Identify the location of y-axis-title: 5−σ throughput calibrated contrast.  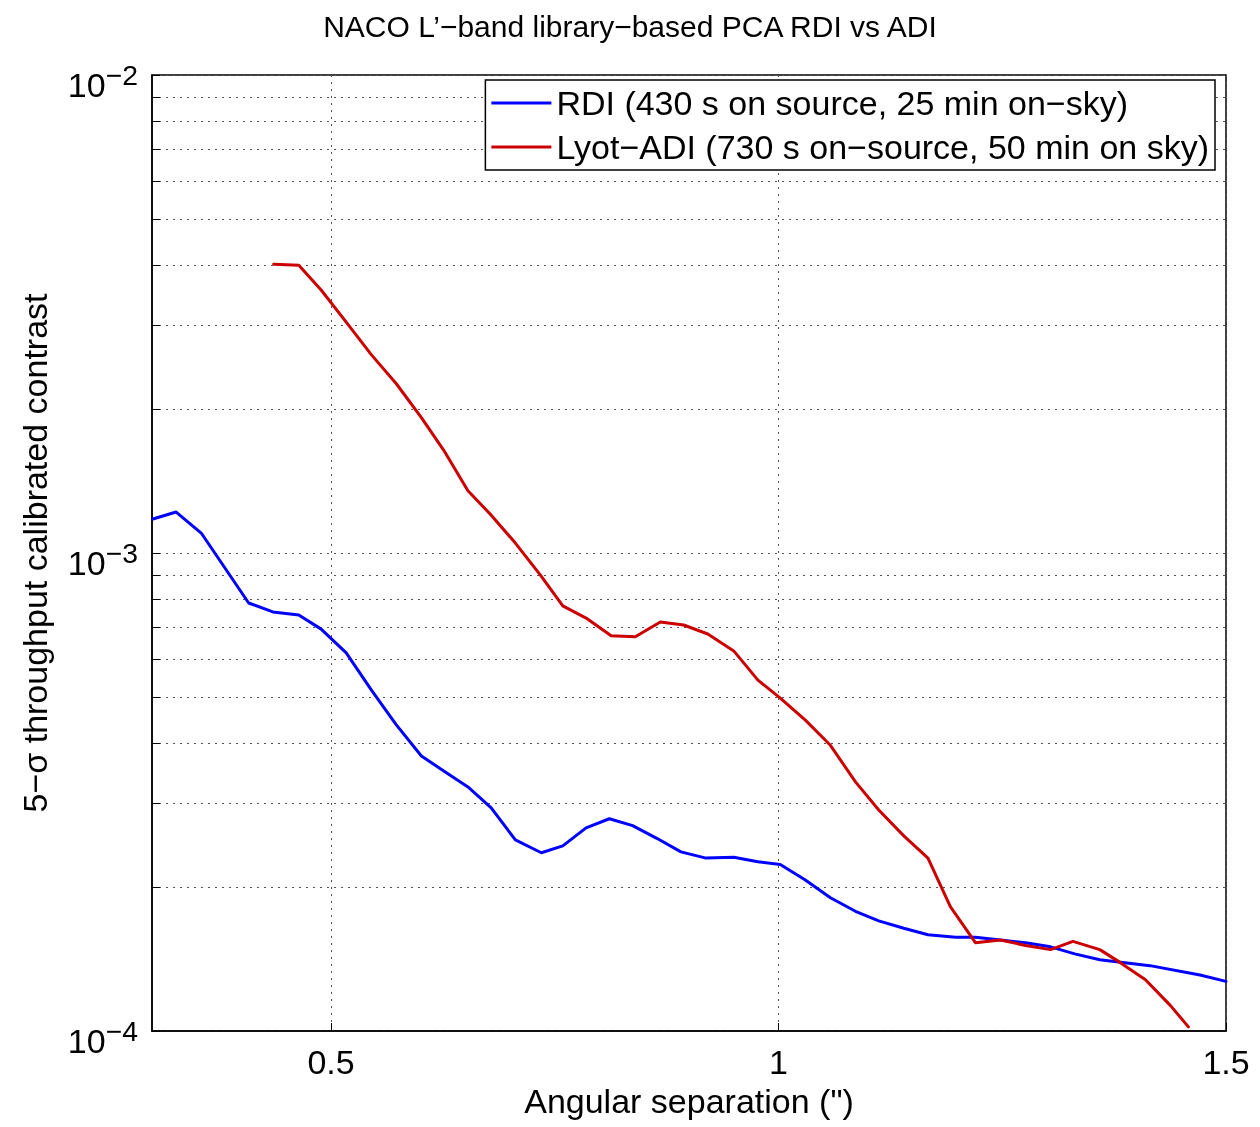
(35, 552).